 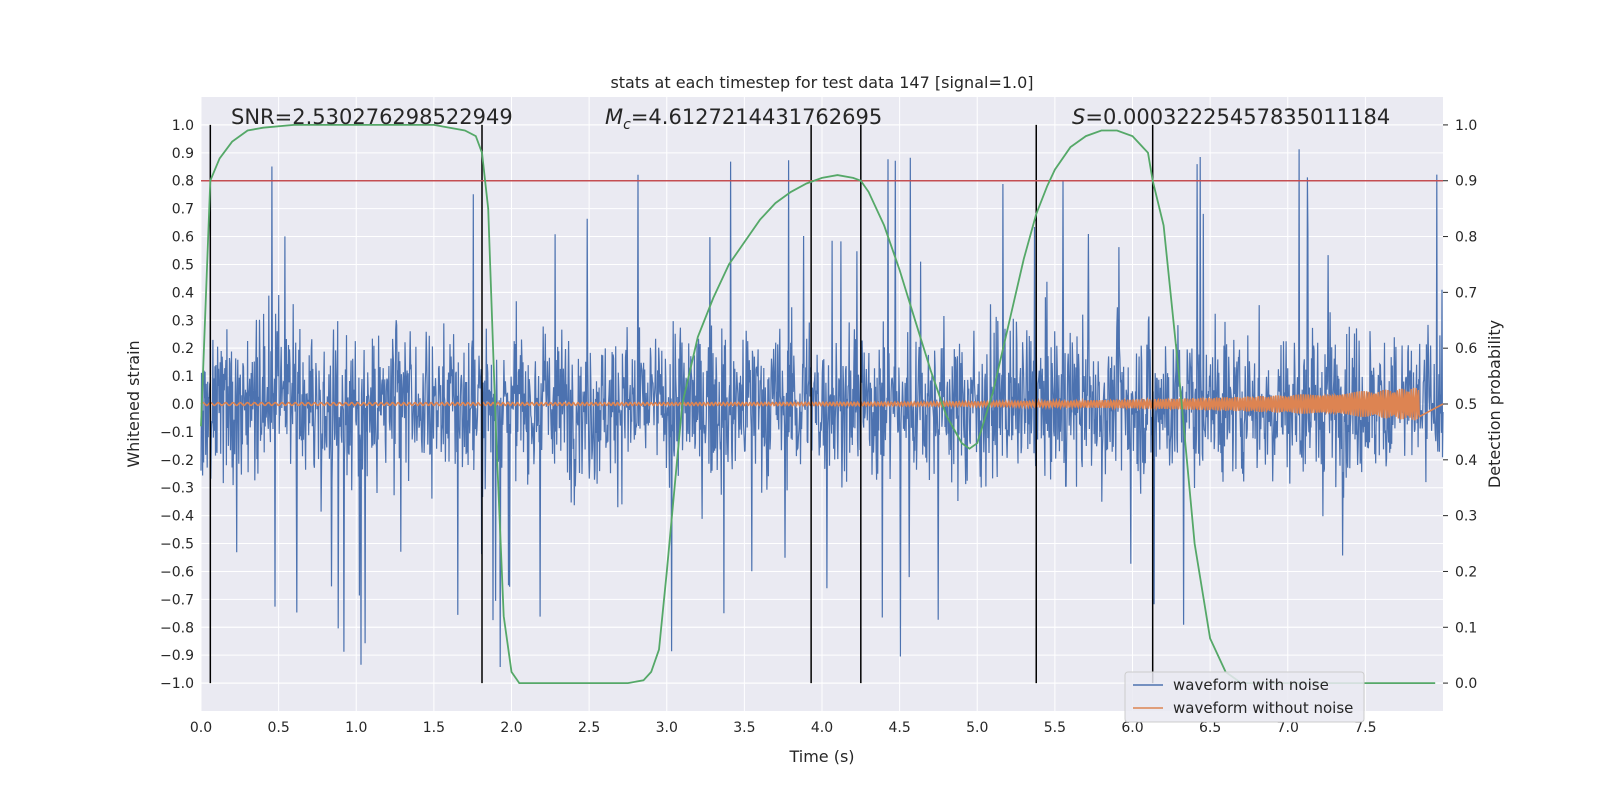 What do you see at coordinates (356, 728) in the screenshot?
I see `x-tick-label-2: 1.0` at bounding box center [356, 728].